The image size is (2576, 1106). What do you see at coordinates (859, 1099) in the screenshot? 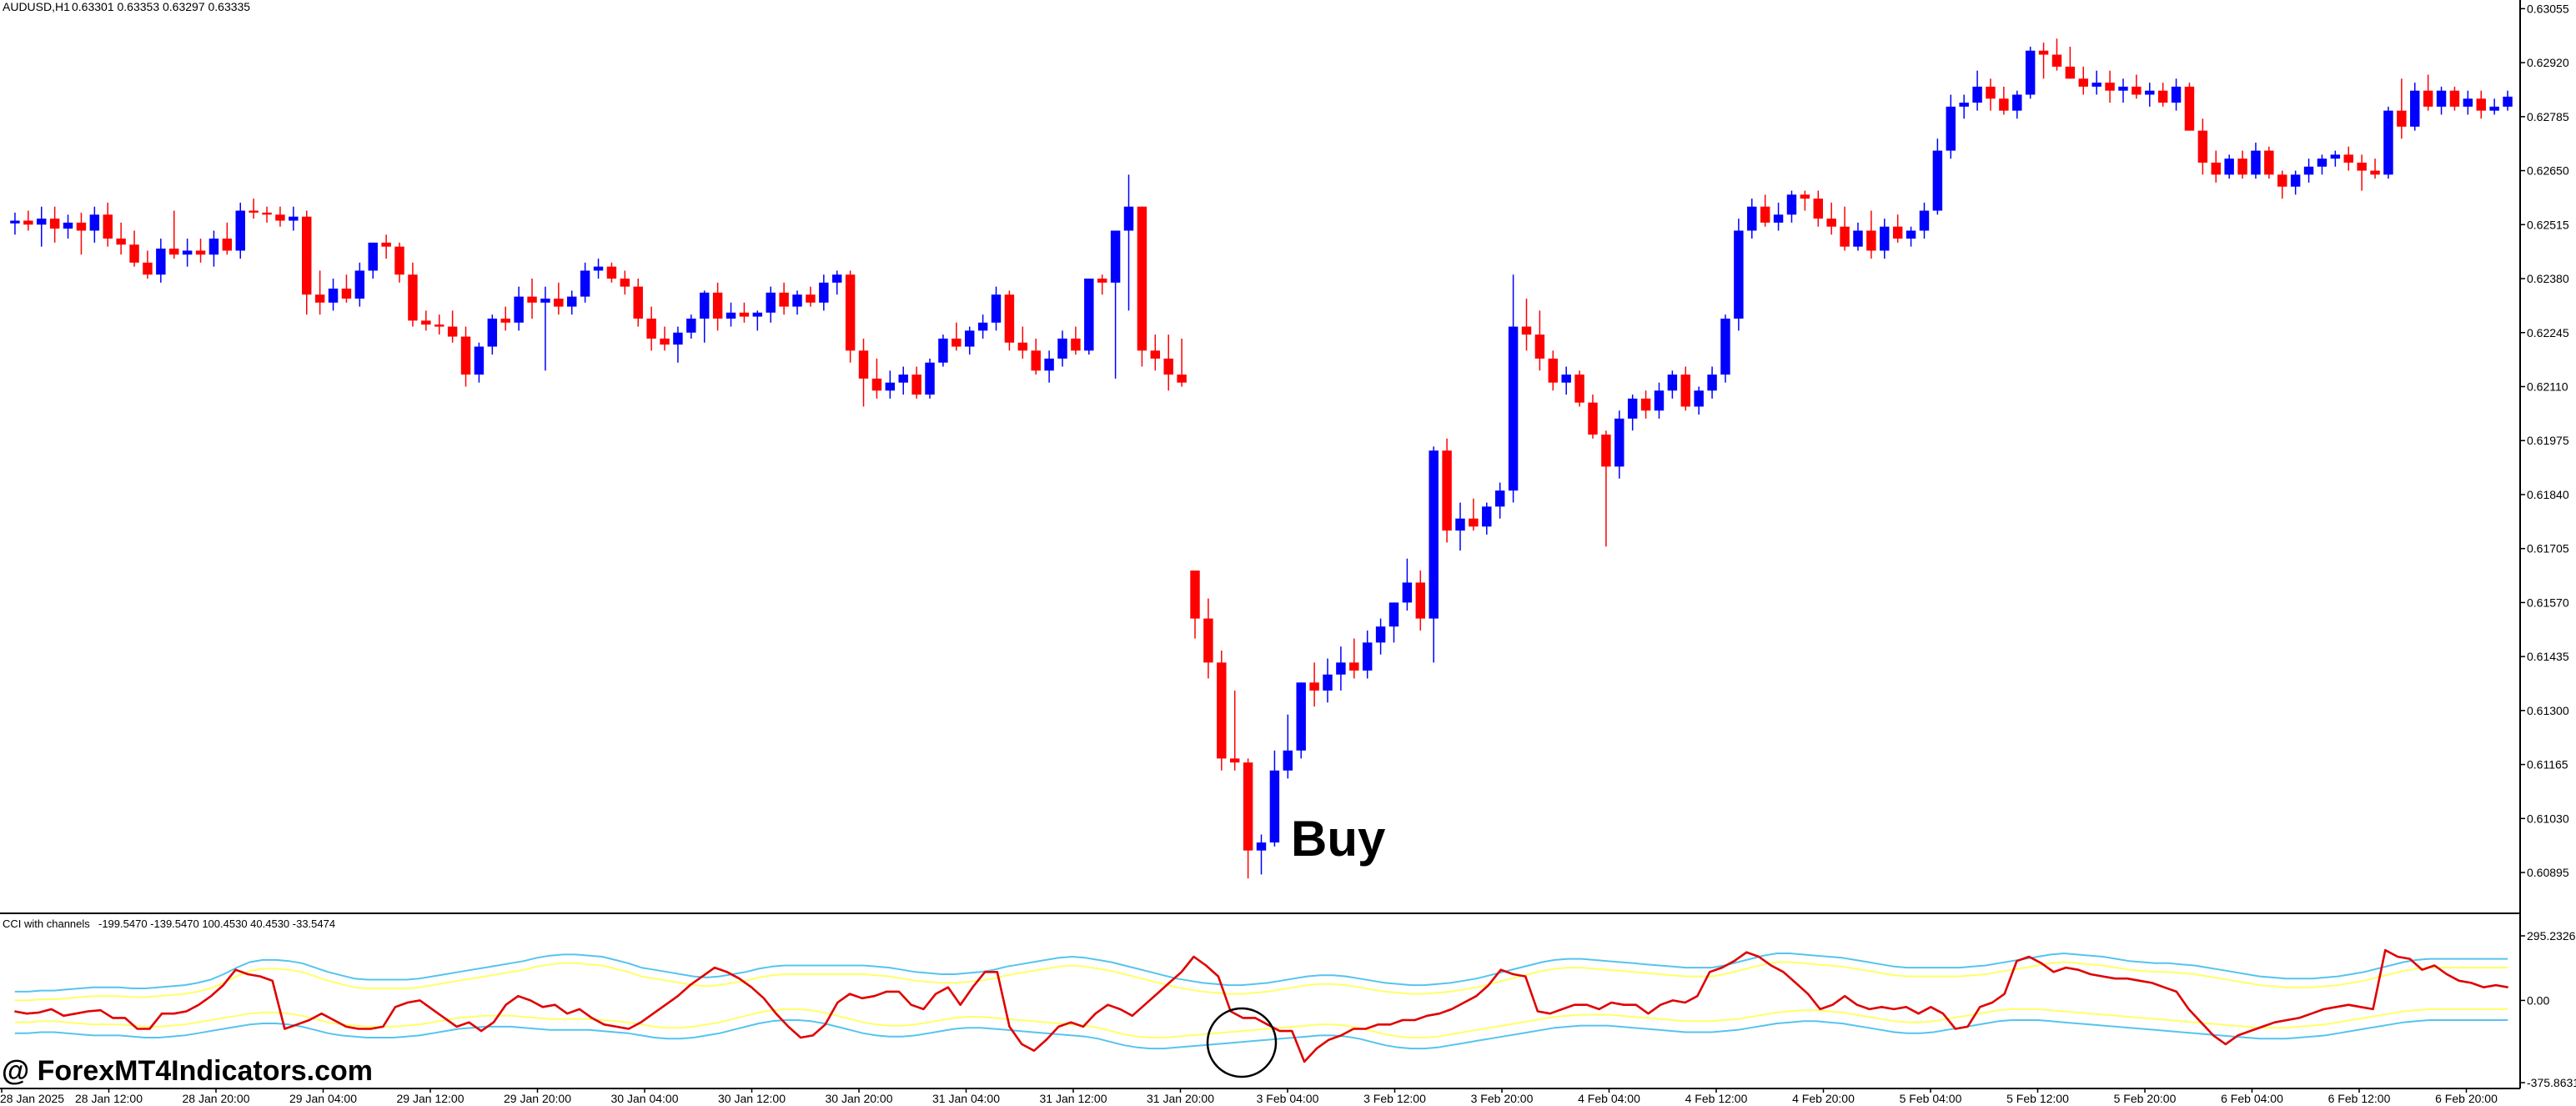
I see `time-tick-label: 30 Jan 20:00` at bounding box center [859, 1099].